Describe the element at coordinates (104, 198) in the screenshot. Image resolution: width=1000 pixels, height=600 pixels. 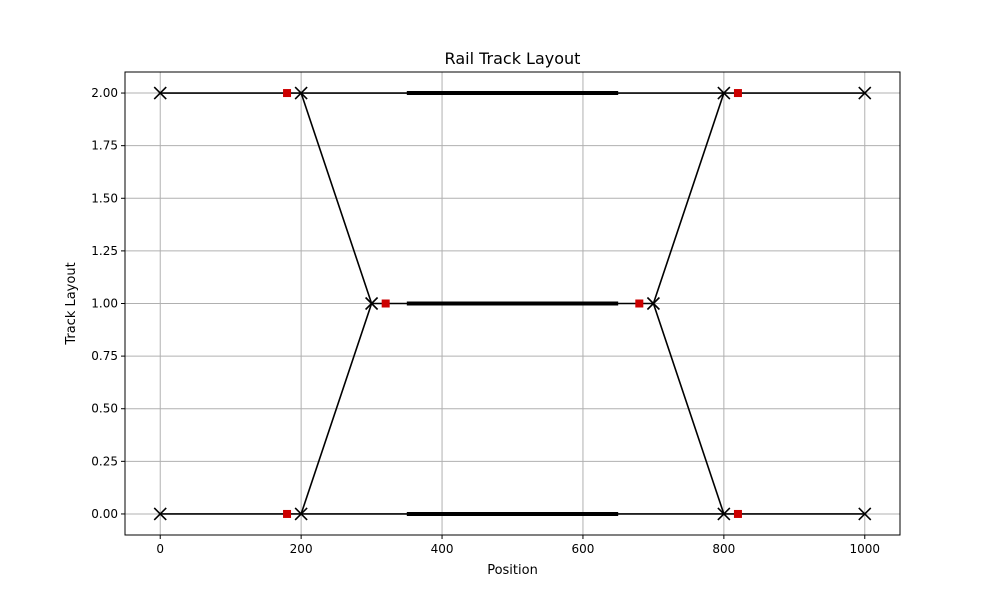
I see `y-tick-label: 1.50` at that location.